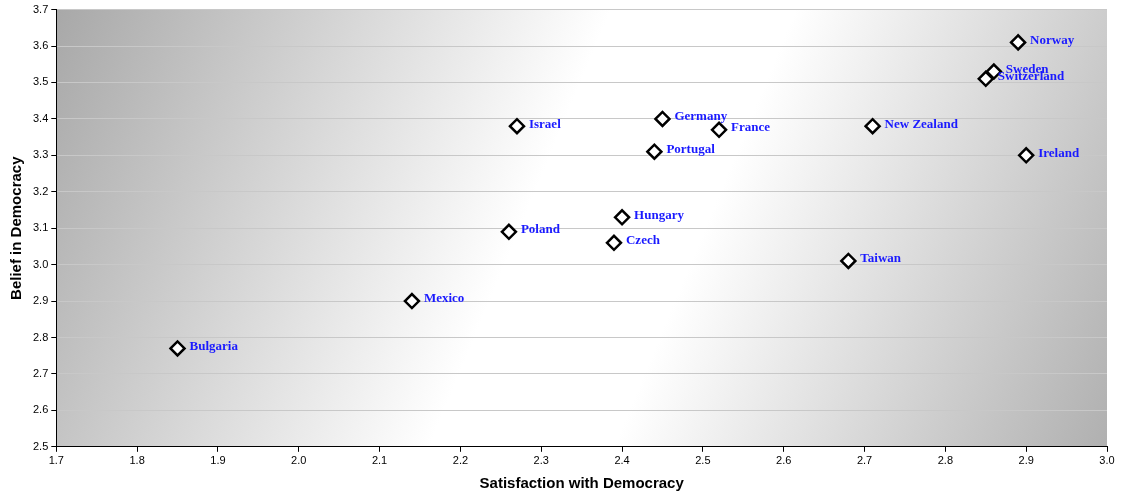 The height and width of the screenshot is (497, 1123). Describe the element at coordinates (460, 460) in the screenshot. I see `x-tick-label: 2.2` at that location.